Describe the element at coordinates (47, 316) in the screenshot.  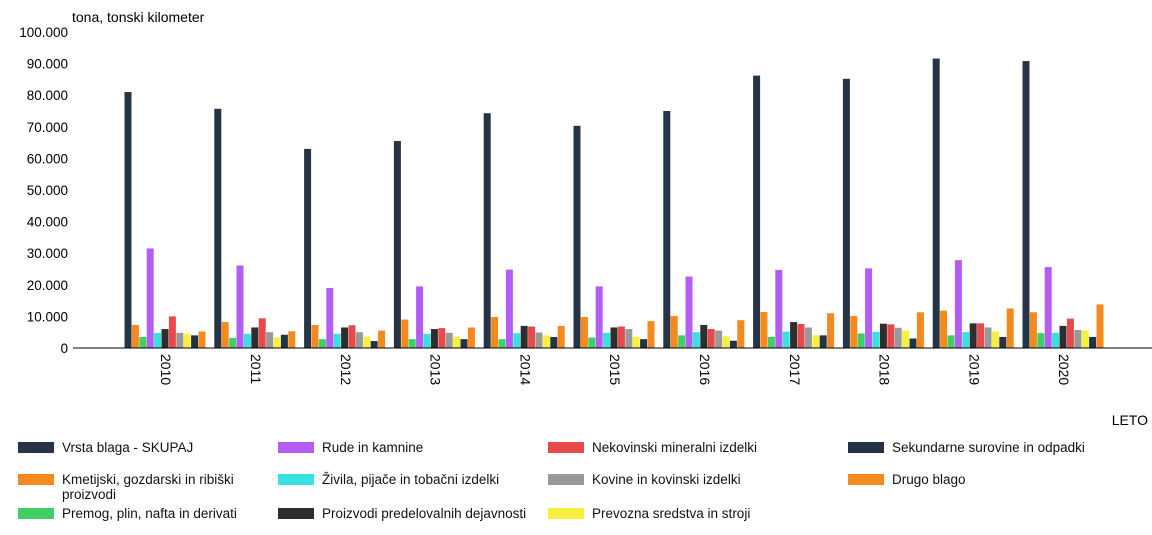
I see `y-tick-label: 10.000` at that location.